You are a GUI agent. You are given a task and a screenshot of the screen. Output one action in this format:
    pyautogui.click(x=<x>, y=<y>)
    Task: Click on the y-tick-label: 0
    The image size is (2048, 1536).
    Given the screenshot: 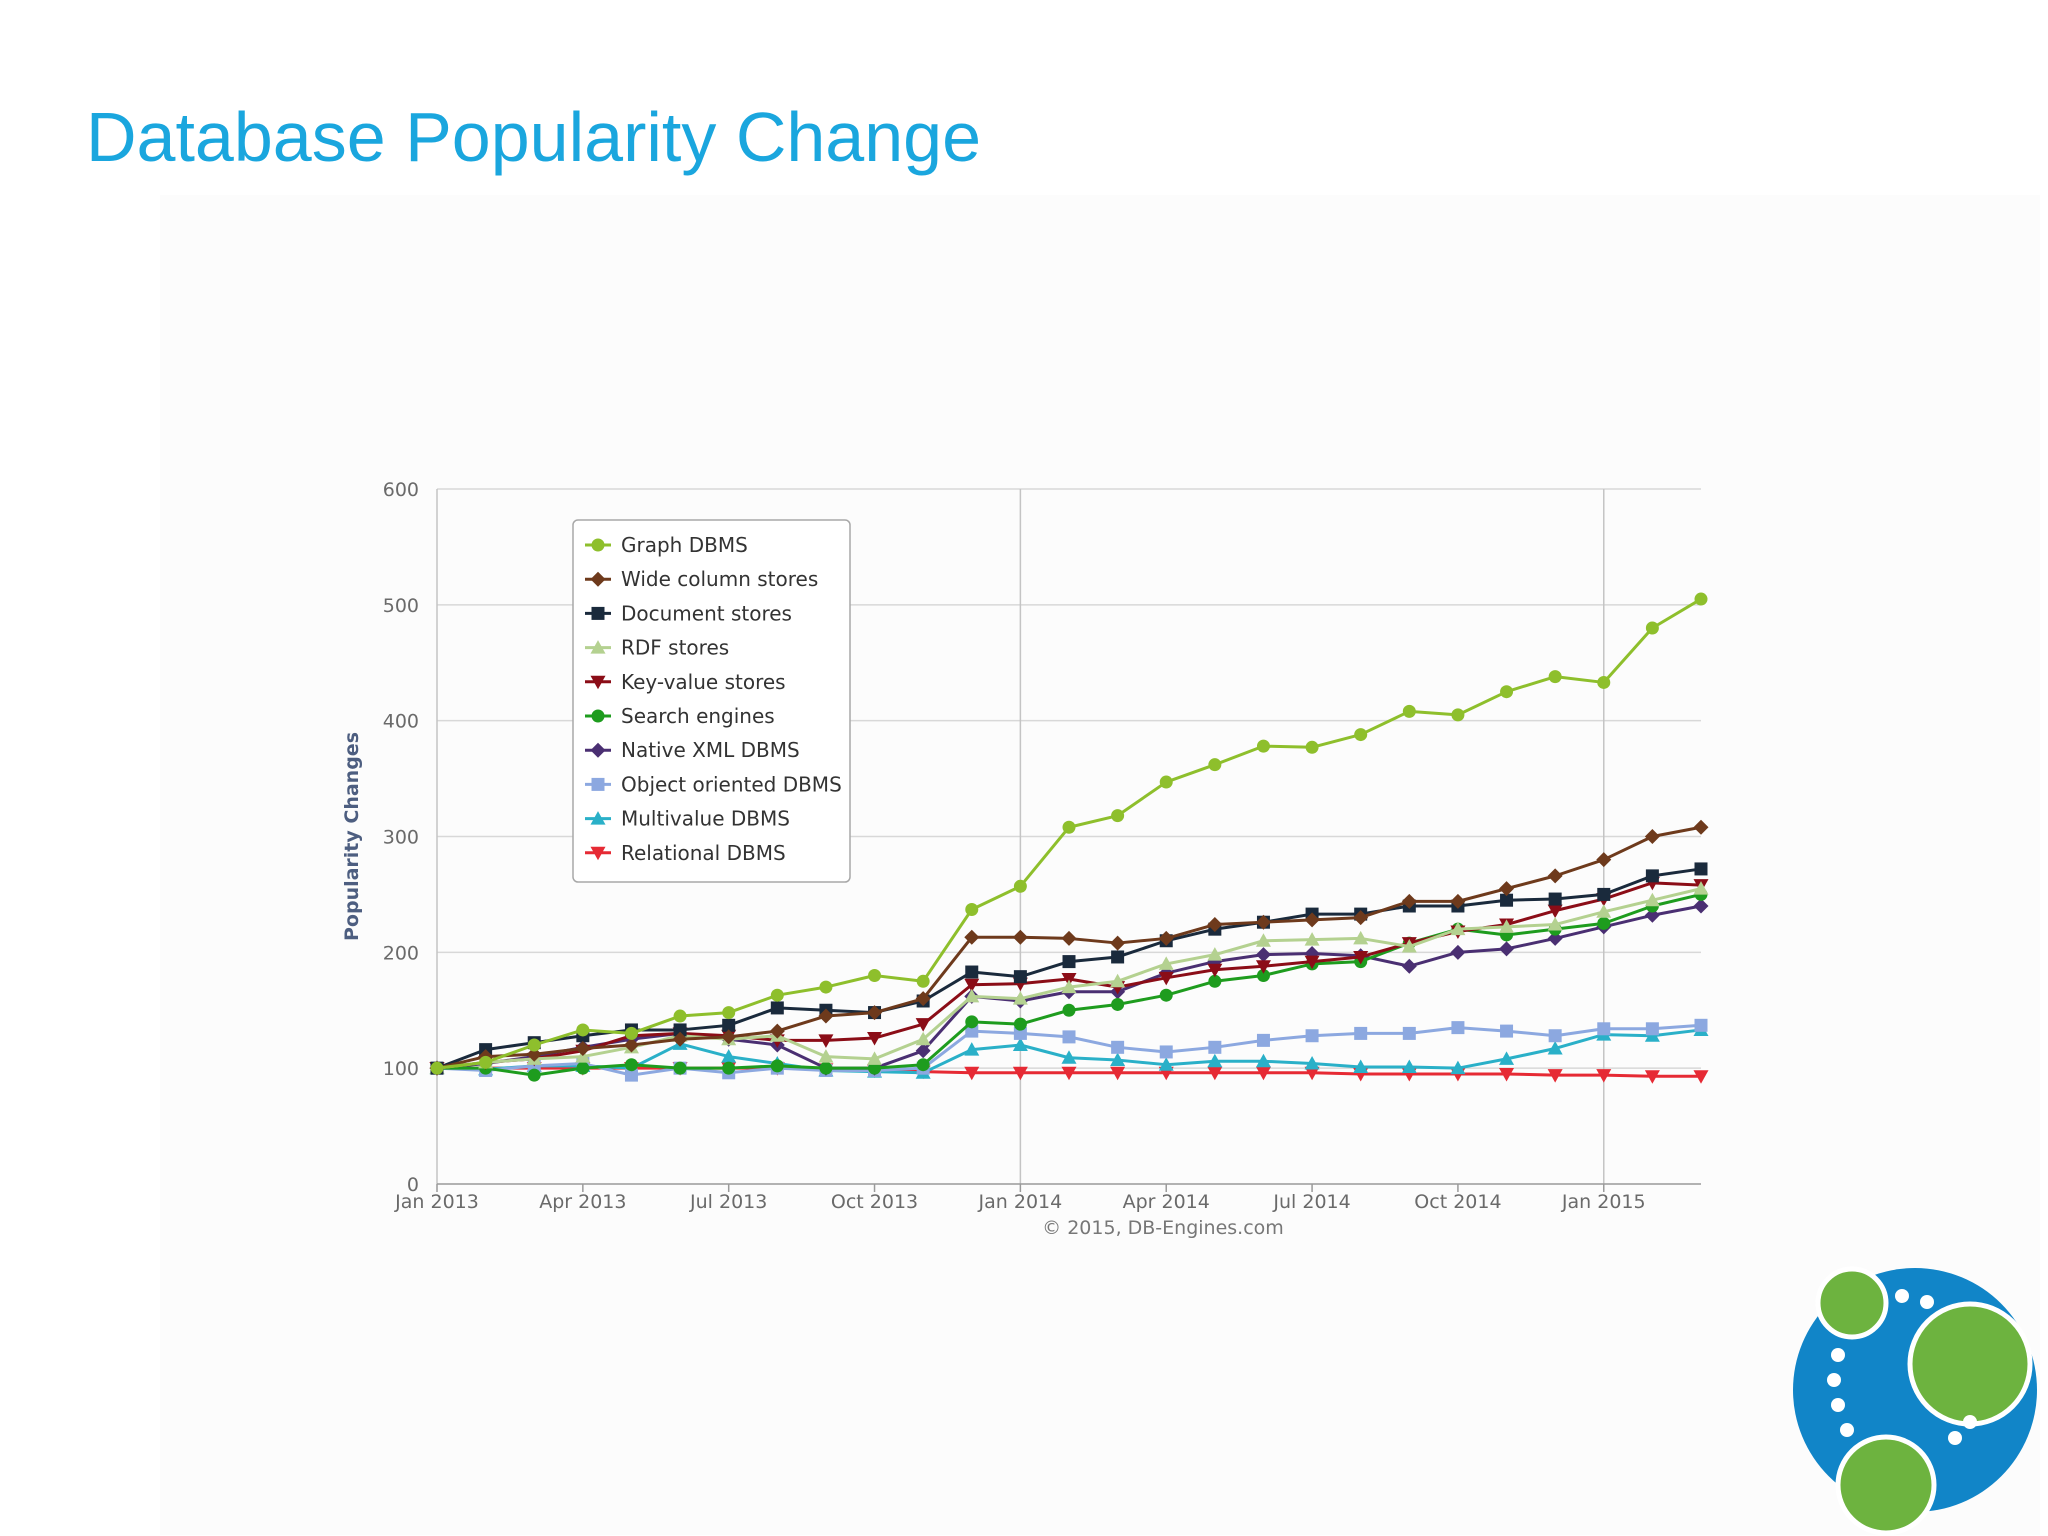 What is the action you would take?
    pyautogui.click(x=413, y=1185)
    